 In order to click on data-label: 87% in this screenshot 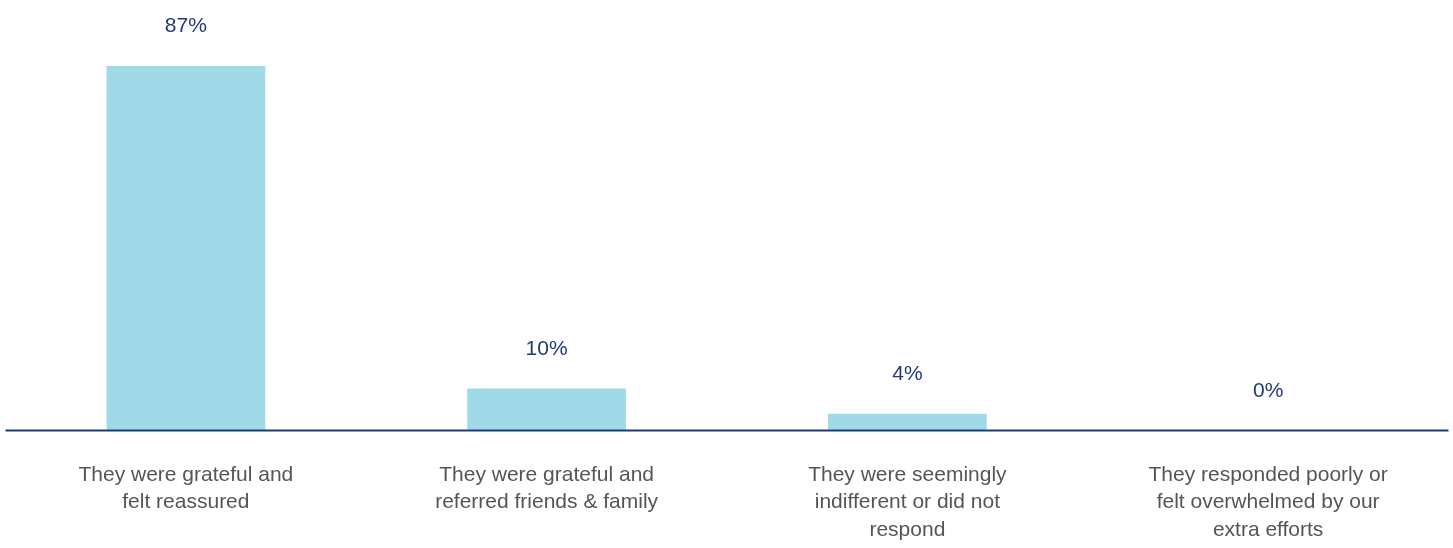, I will do `click(185, 25)`.